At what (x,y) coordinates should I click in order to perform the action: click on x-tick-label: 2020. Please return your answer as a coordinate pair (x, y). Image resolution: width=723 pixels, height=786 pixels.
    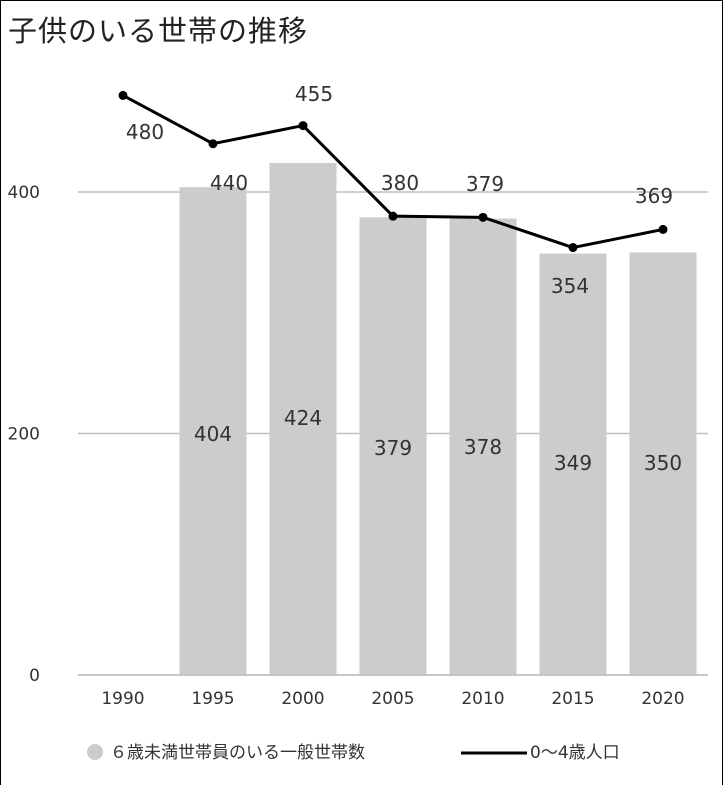
    Looking at the image, I should click on (662, 699).